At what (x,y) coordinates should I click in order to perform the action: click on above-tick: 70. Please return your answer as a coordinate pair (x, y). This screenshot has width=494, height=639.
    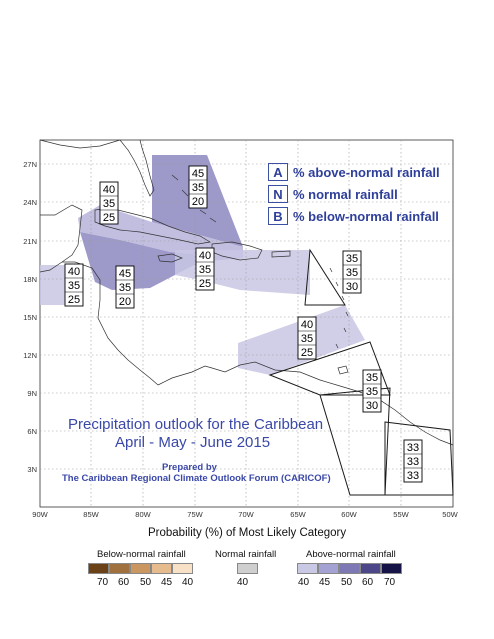
    Looking at the image, I should click on (390, 582).